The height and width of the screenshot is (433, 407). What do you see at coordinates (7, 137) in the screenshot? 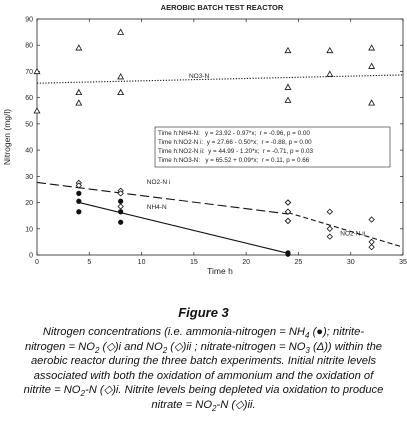
I see `y-axis-label: Nitrogen (mg/l)` at bounding box center [7, 137].